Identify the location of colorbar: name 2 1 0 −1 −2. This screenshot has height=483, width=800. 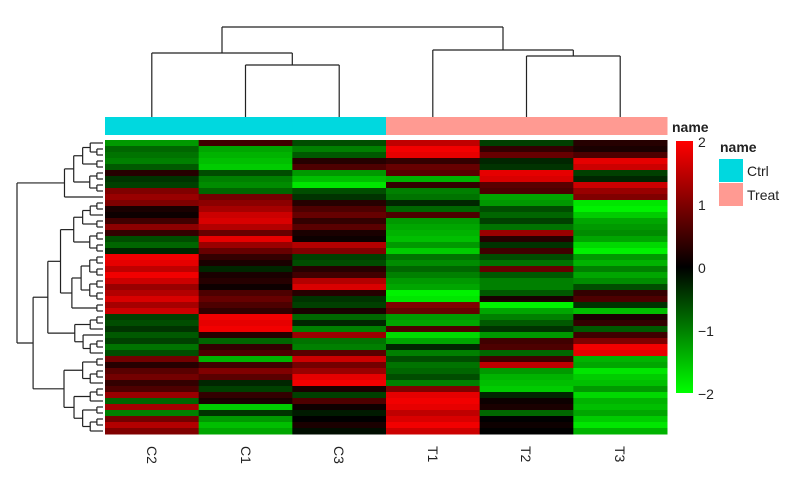
(693, 260).